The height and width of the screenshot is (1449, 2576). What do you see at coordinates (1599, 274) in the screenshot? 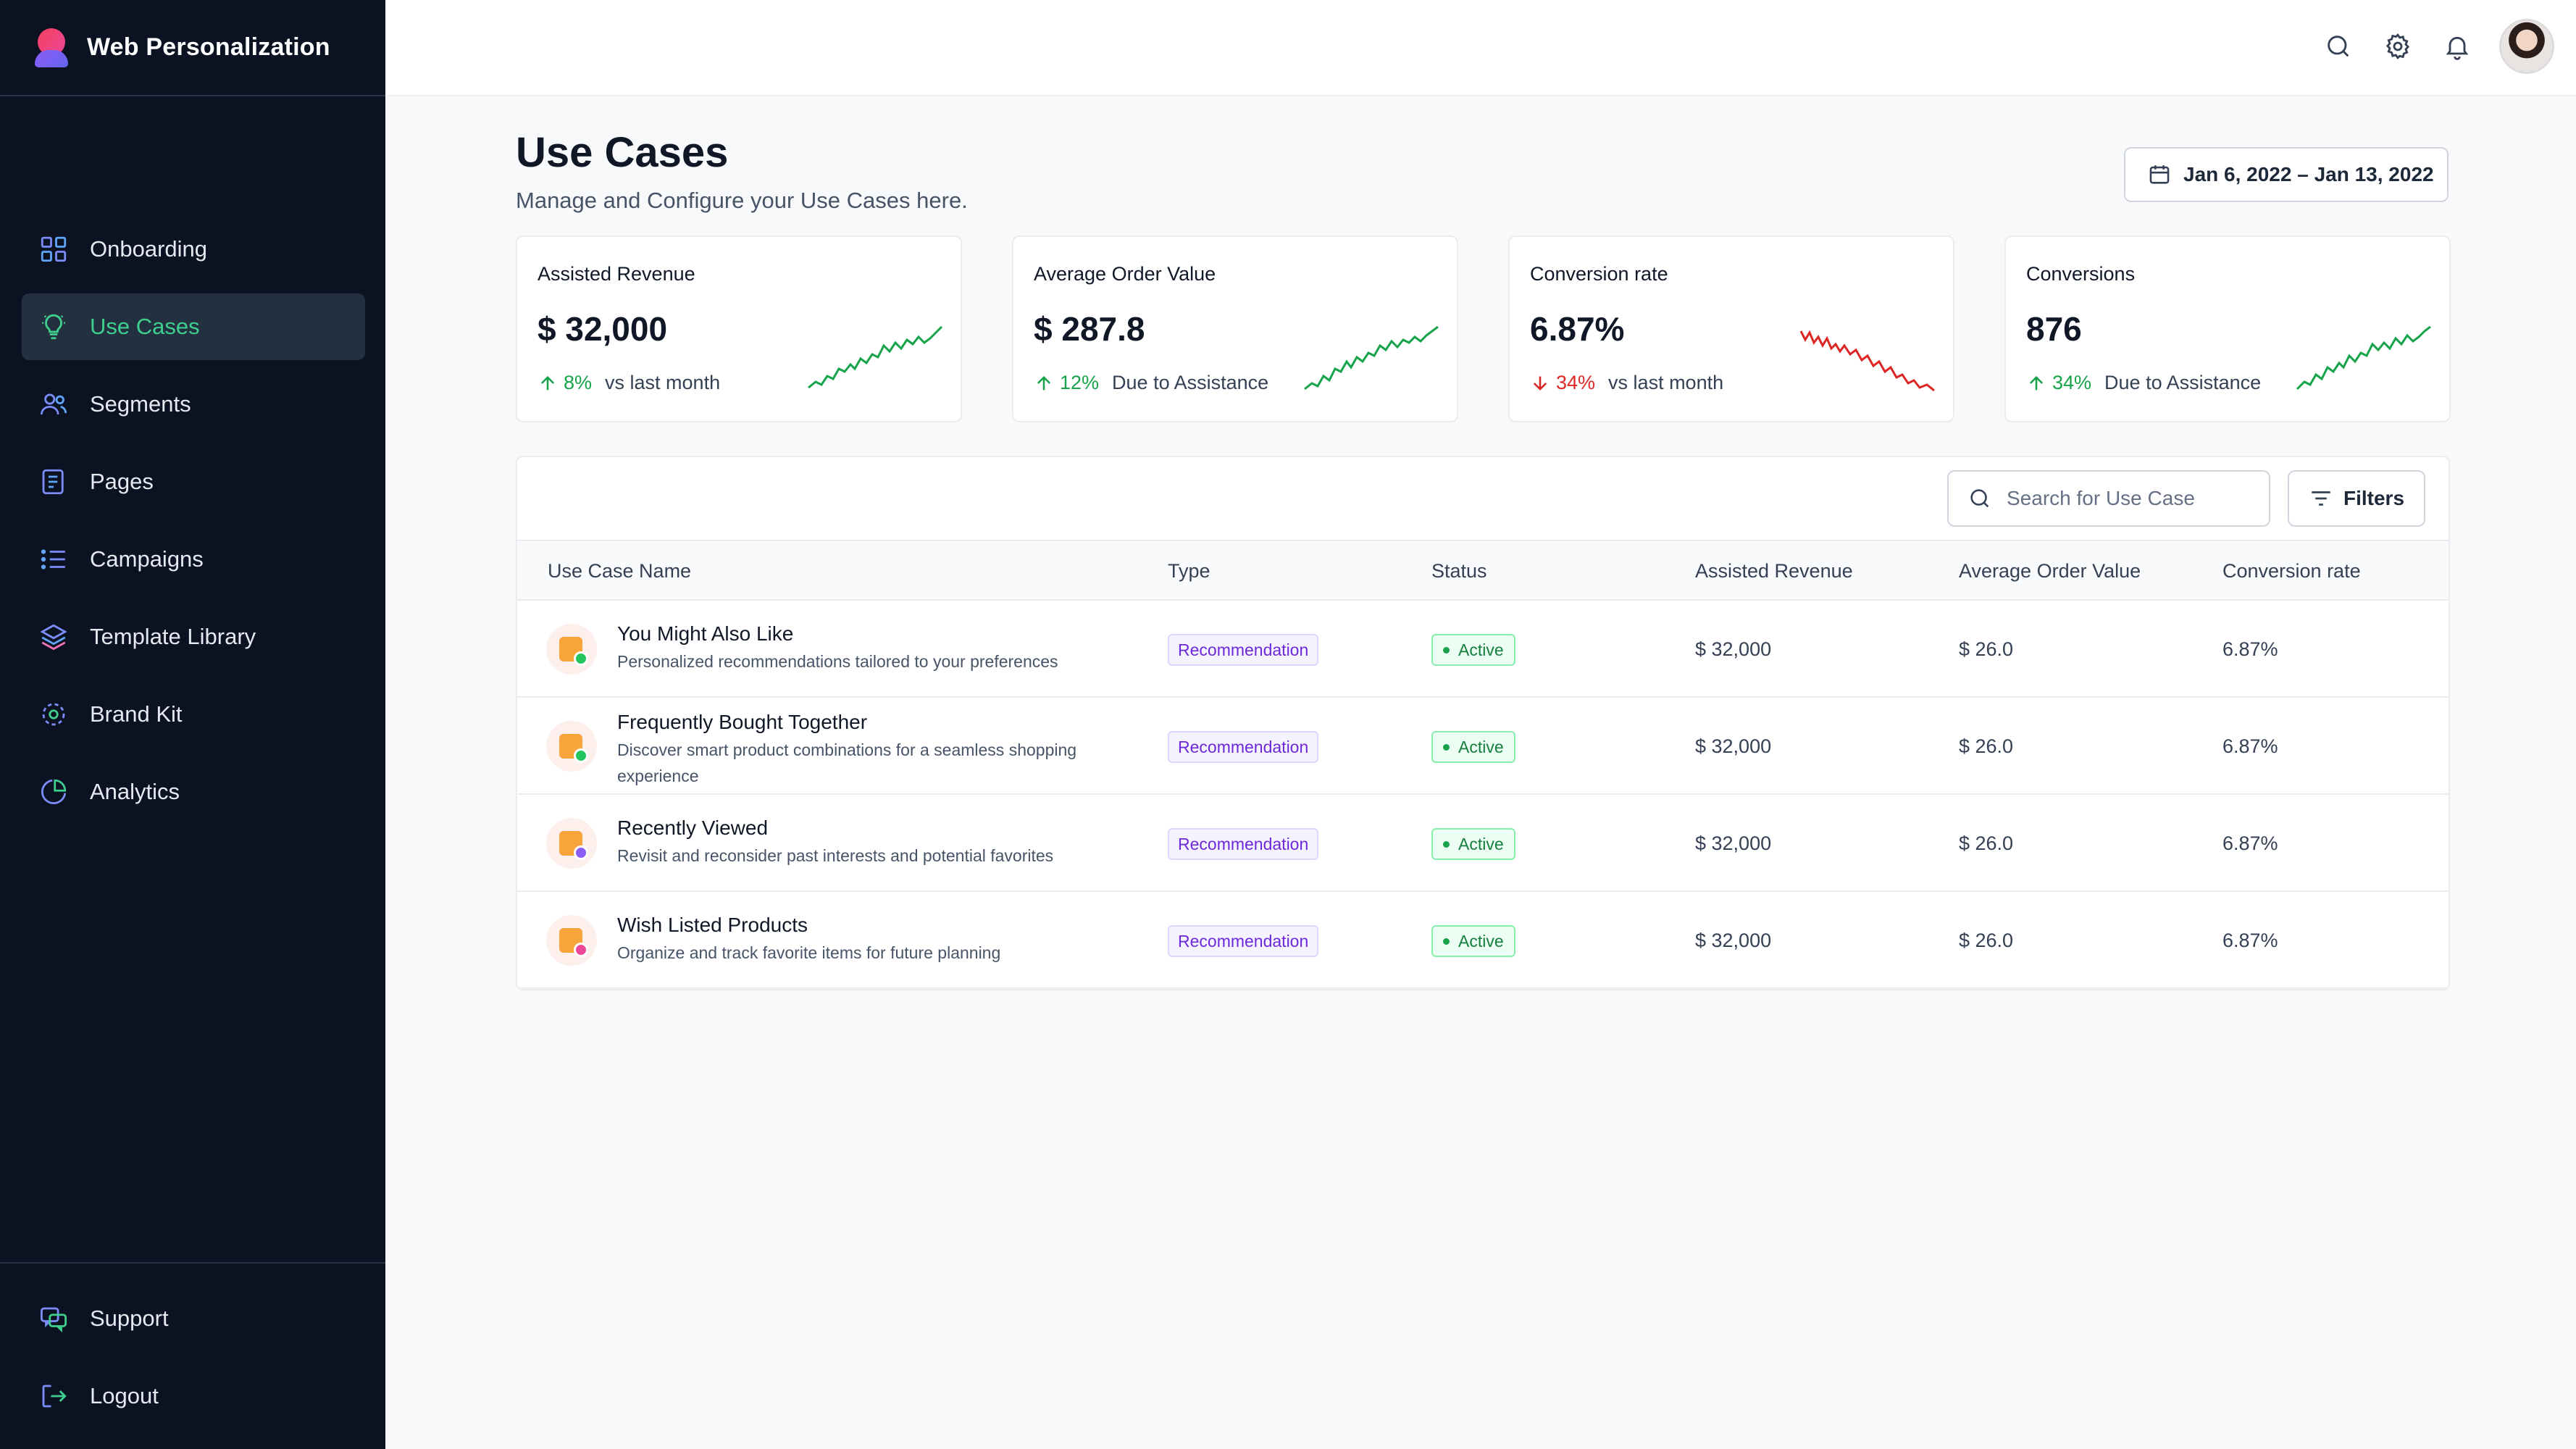
I see `metric-label: Conversion rate` at bounding box center [1599, 274].